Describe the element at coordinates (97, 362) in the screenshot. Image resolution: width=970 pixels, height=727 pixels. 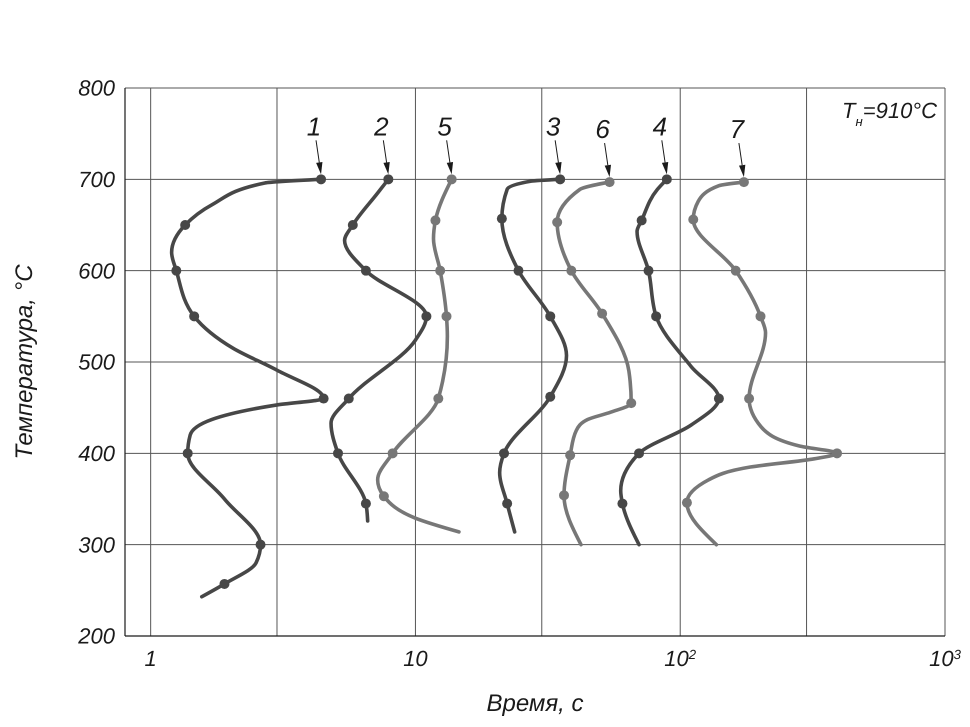
I see `y-tick-label: 500` at that location.